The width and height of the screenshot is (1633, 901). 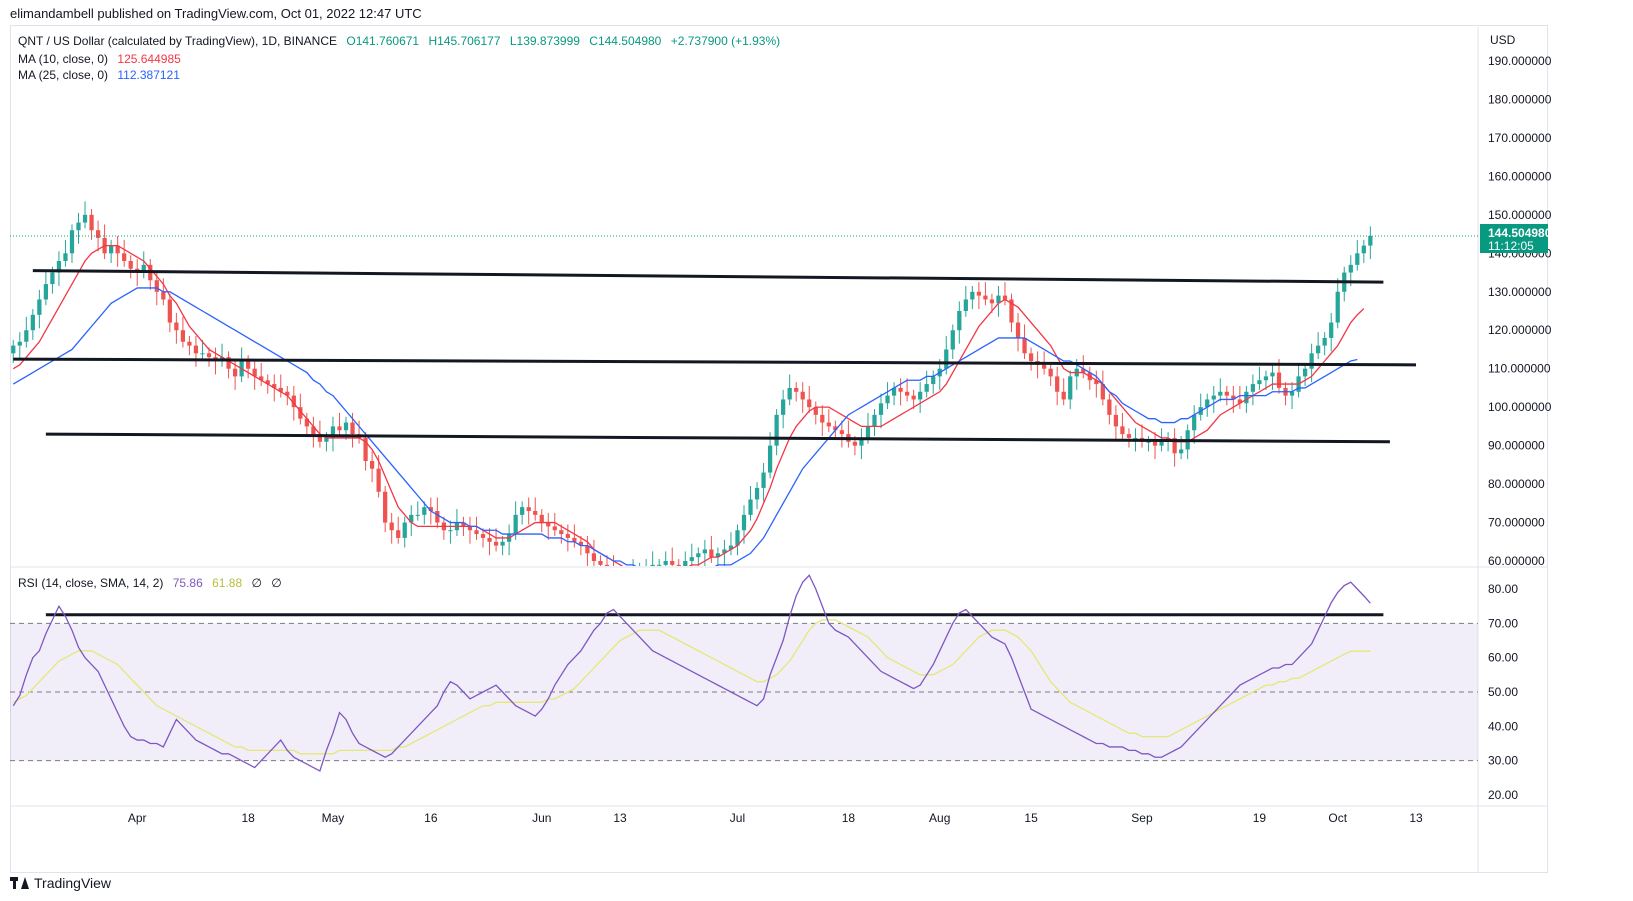 I want to click on price-tick-label: 100.000000, so click(x=1520, y=407).